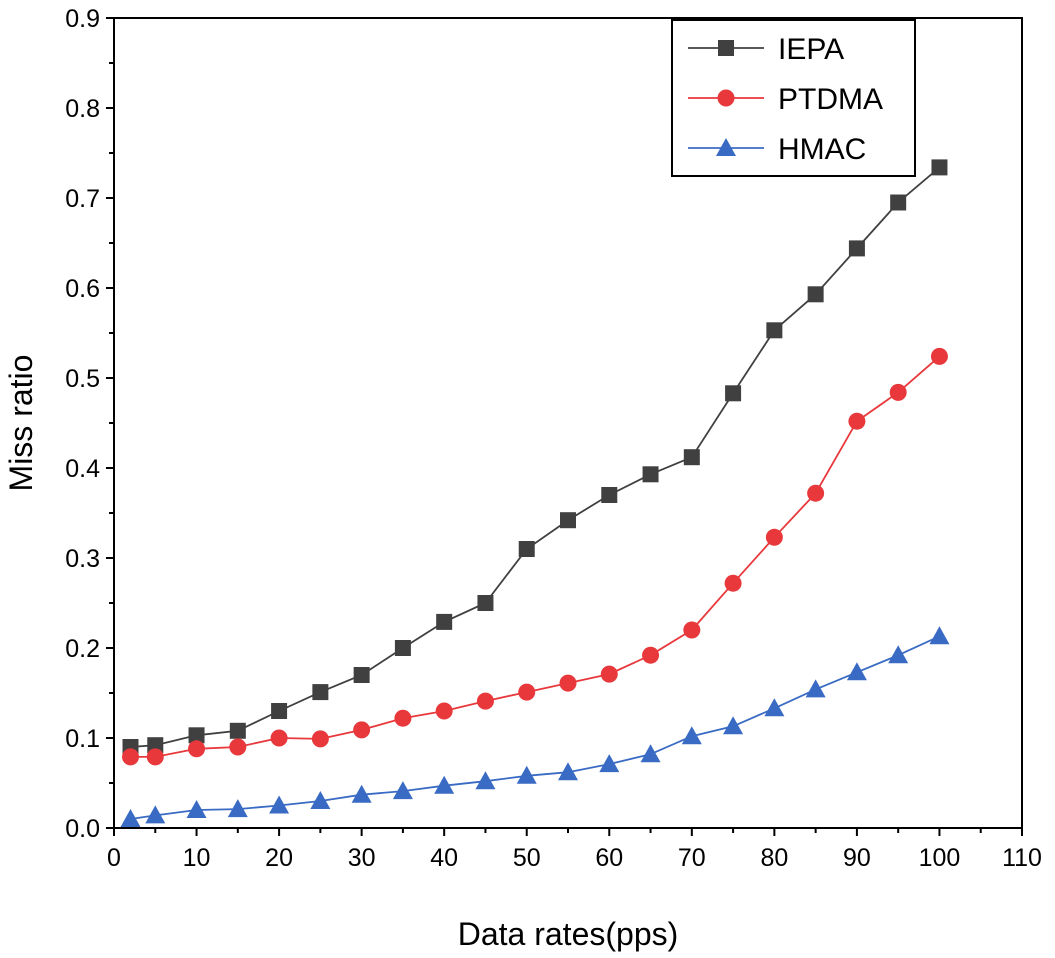  What do you see at coordinates (609, 858) in the screenshot?
I see `x-tick-label: 60` at bounding box center [609, 858].